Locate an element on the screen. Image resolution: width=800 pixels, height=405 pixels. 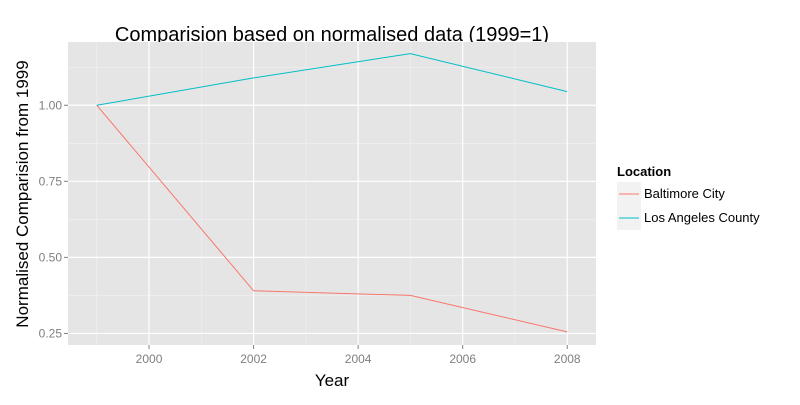
legend-item-baltimore-city: Baltimore City is located at coordinates (671, 194).